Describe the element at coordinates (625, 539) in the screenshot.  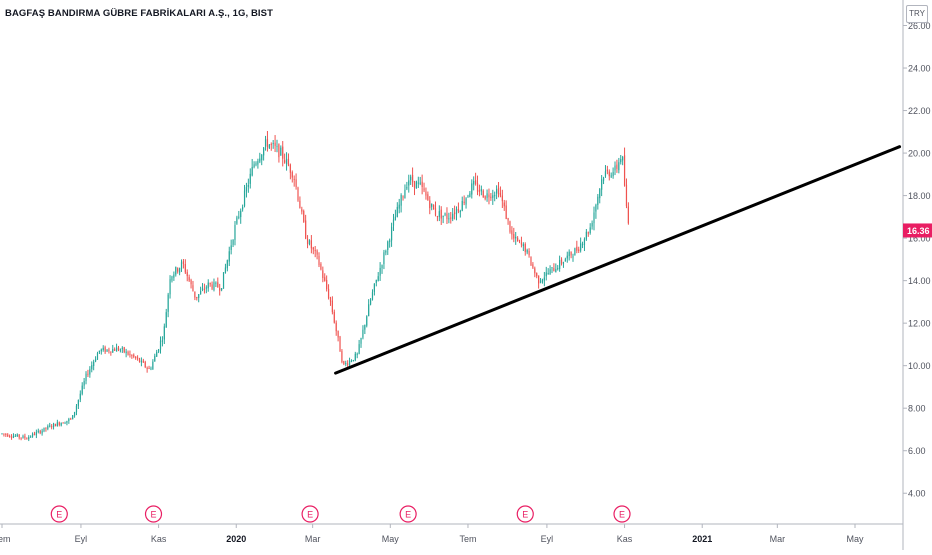
I see `time-tick-label: Kas` at that location.